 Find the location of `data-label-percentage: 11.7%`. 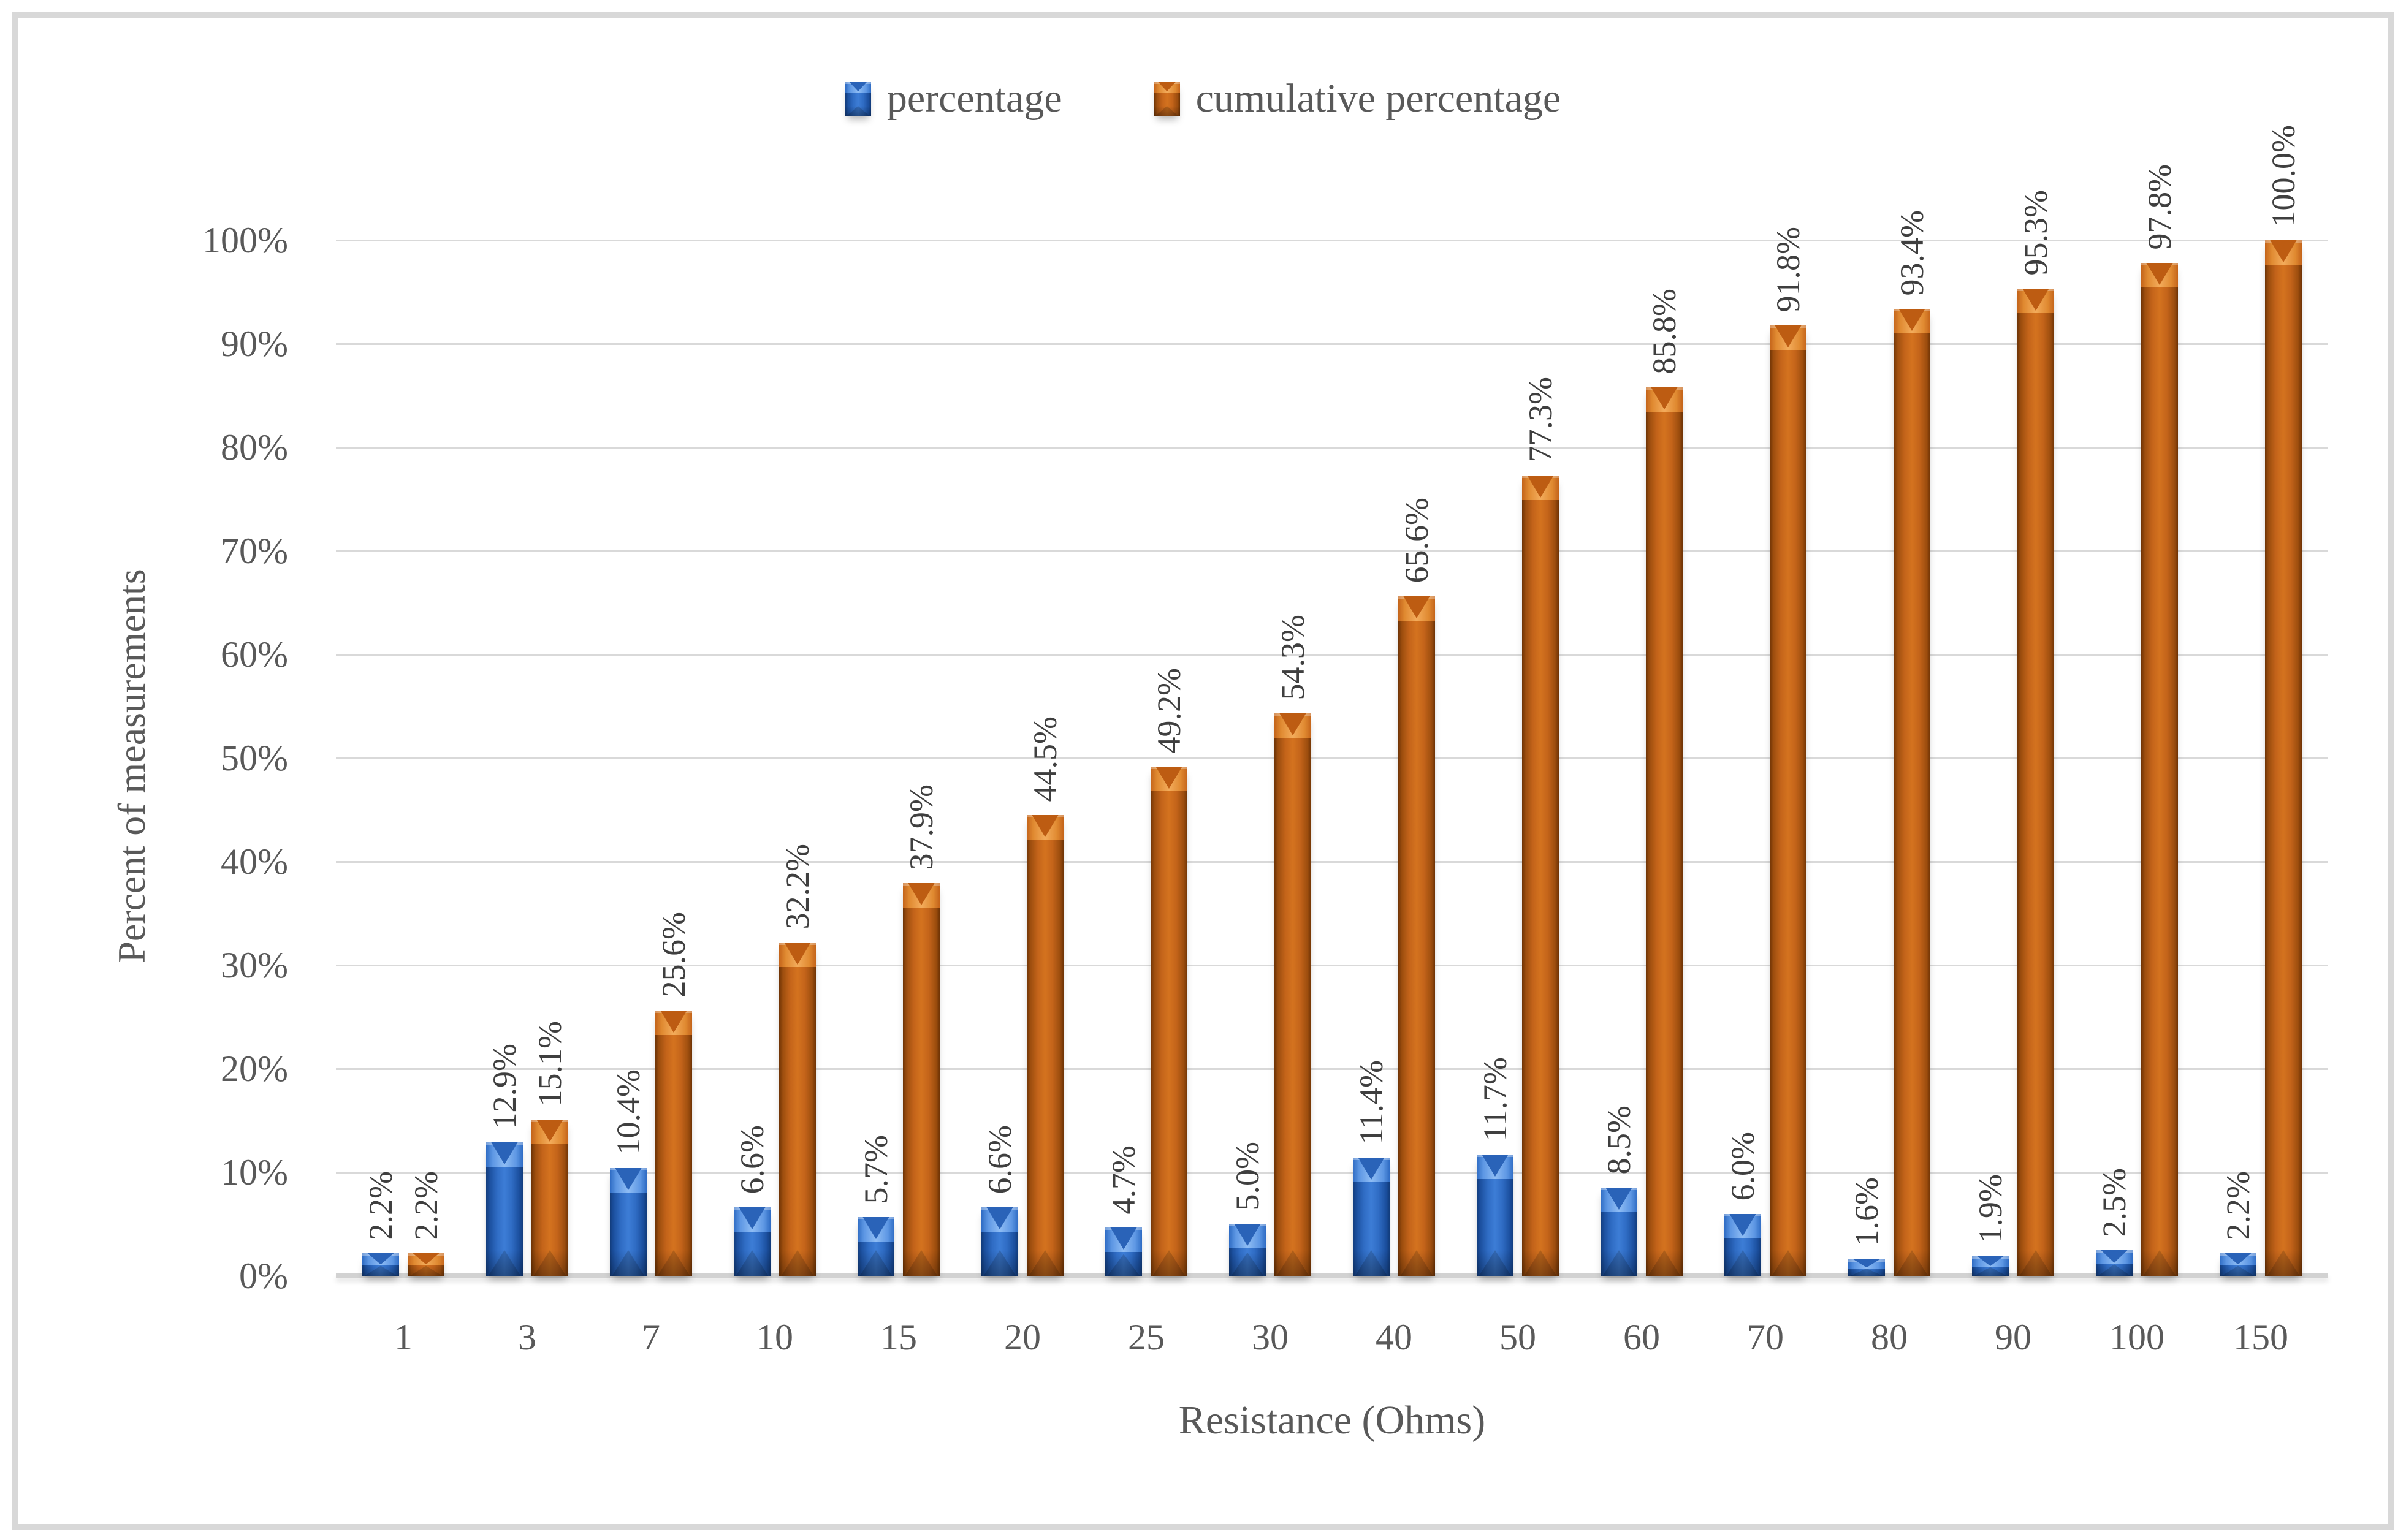

data-label-percentage: 11.7% is located at coordinates (1495, 1098).